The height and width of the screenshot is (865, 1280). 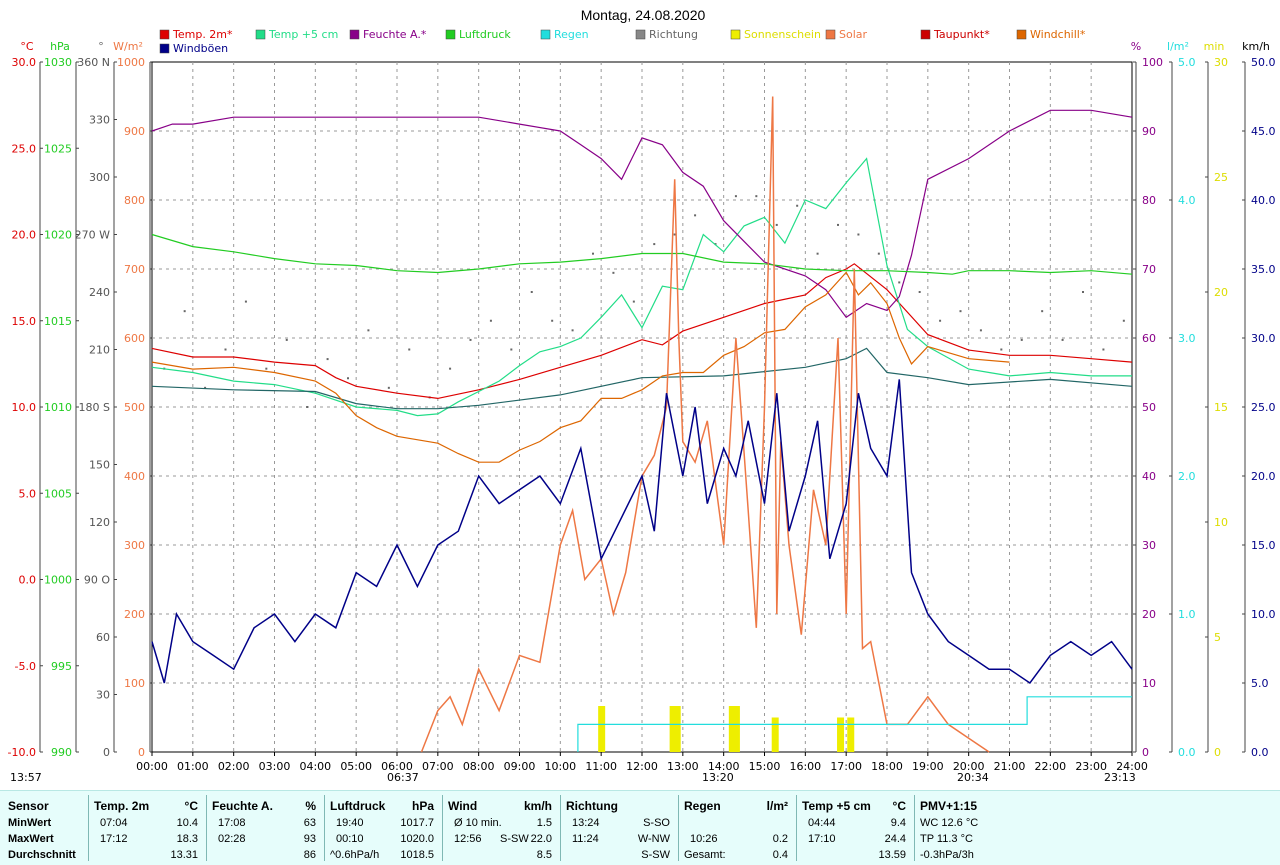 What do you see at coordinates (315, 766) in the screenshot?
I see `time-label: 04:00` at bounding box center [315, 766].